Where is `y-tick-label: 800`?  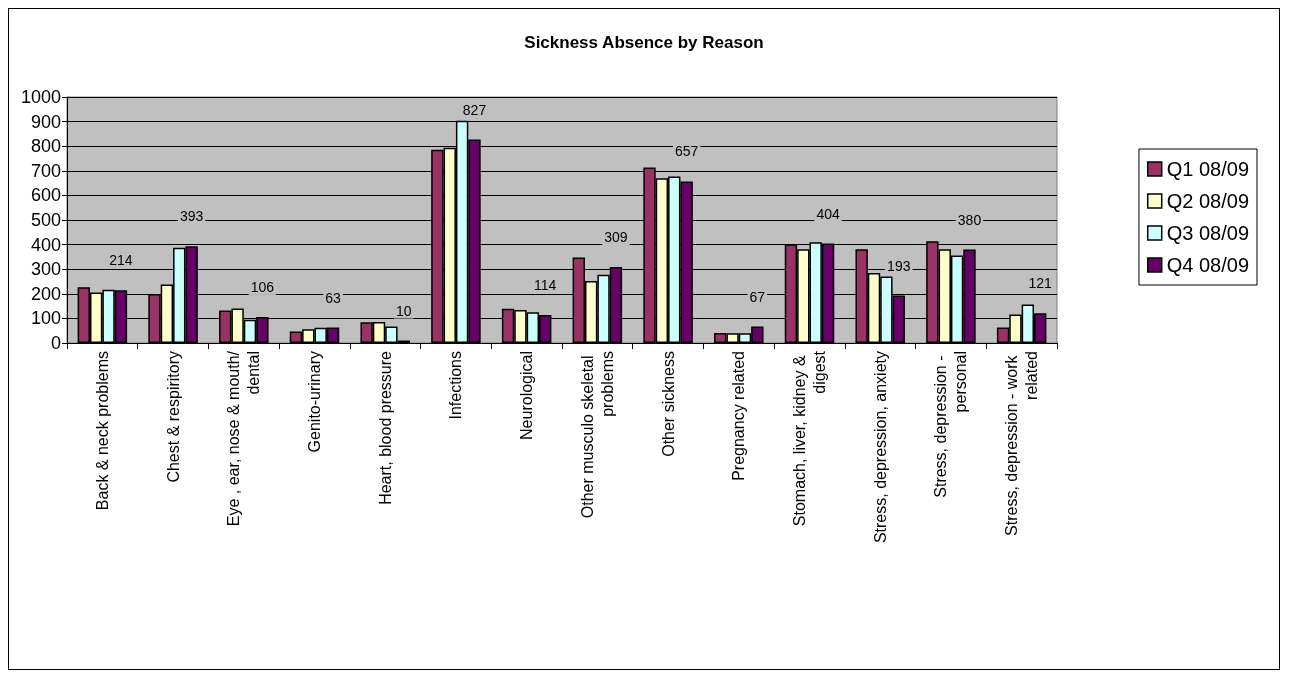 y-tick-label: 800 is located at coordinates (45, 146).